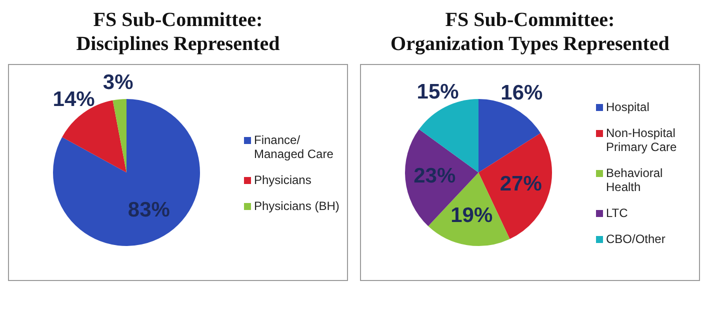 This screenshot has width=720, height=320. What do you see at coordinates (617, 213) in the screenshot?
I see `legend-label: LTC` at bounding box center [617, 213].